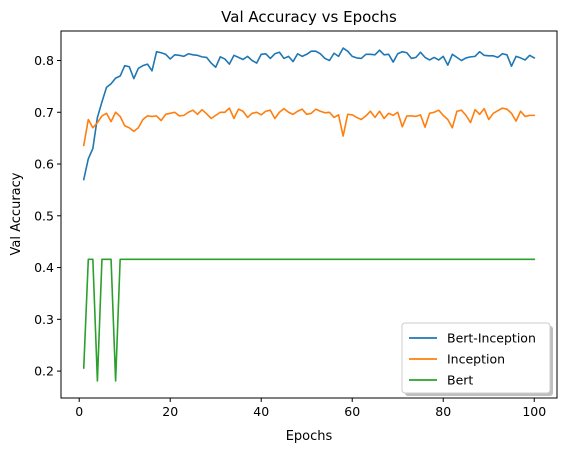  Describe the element at coordinates (491, 338) in the screenshot. I see `legend-label-bert-inception: Bert-Inception` at that location.